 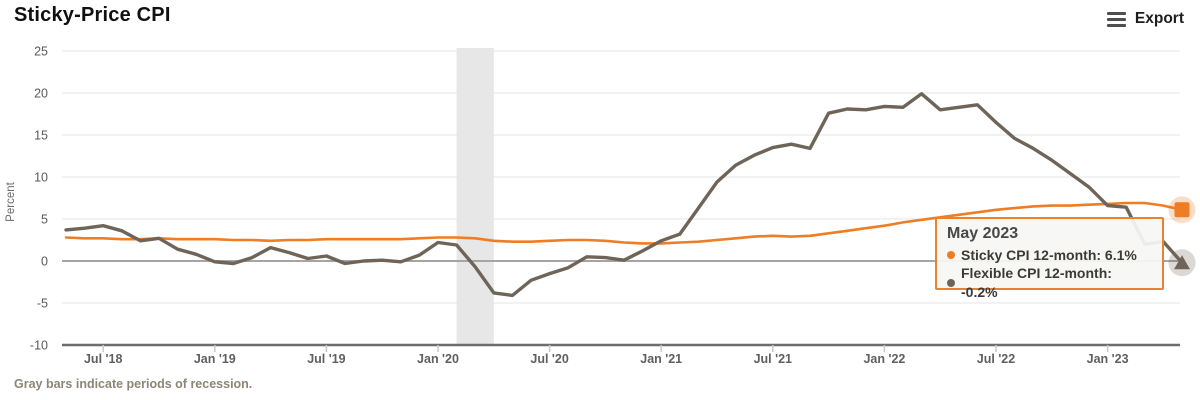 I want to click on tooltip-item-sticky: Sticky CPI 12-month: 6.1%, so click(x=1049, y=255).